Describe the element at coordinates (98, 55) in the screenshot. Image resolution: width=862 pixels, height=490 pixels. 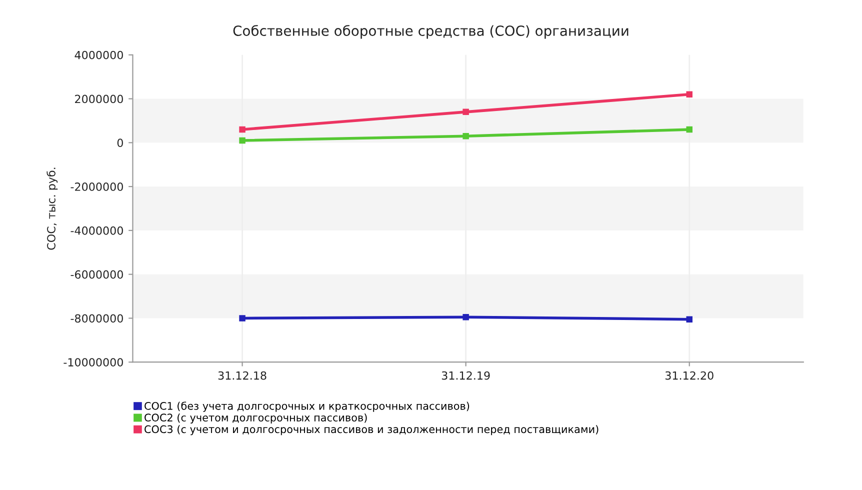
I see `y-tick-label: 4000000` at that location.